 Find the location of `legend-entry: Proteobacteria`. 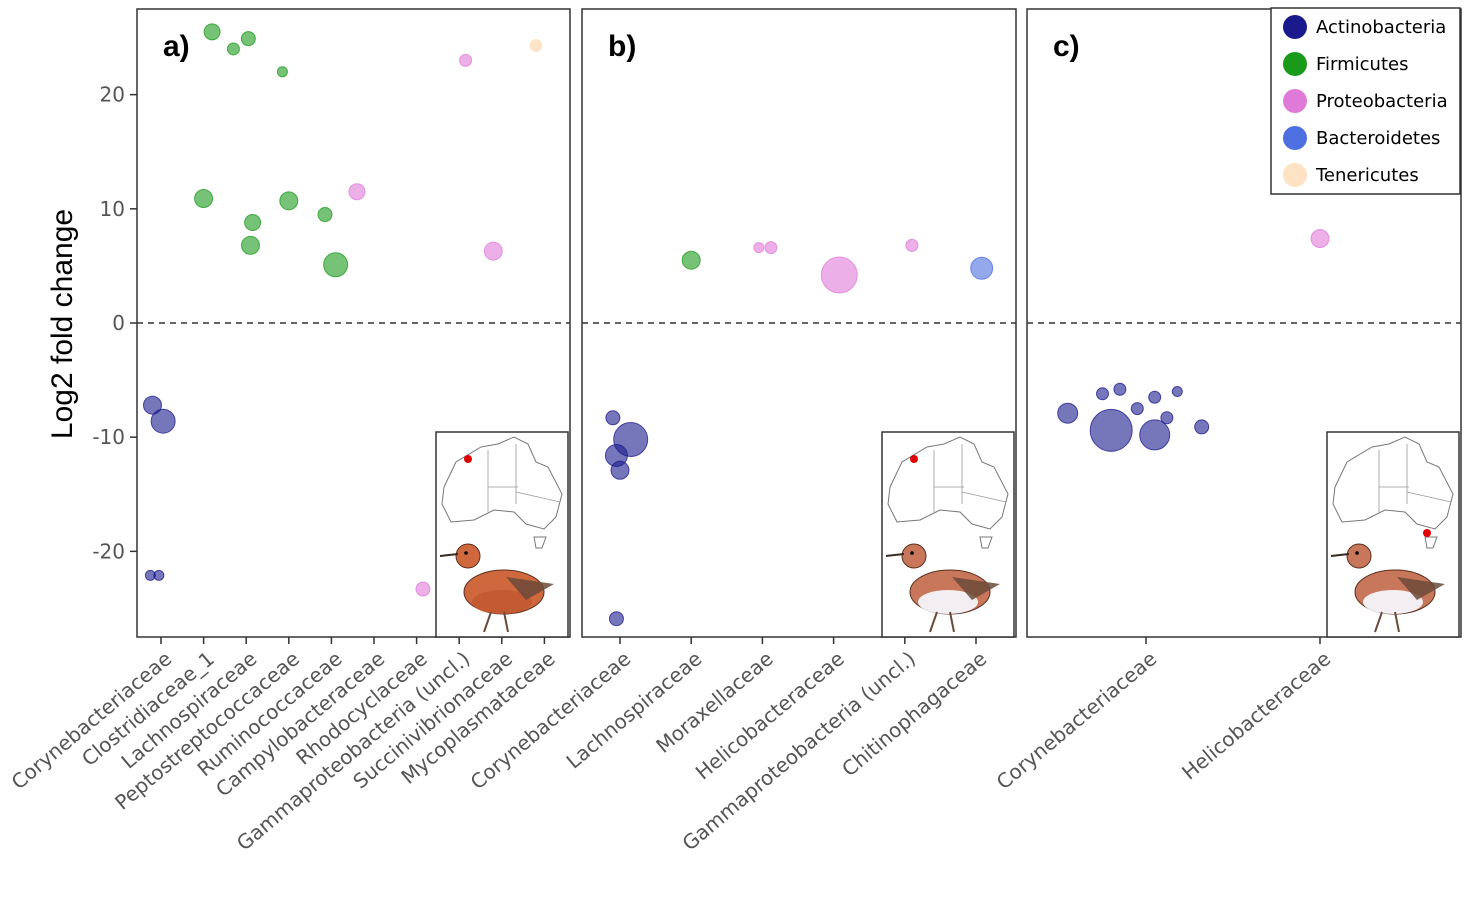

legend-entry: Proteobacteria is located at coordinates (1365, 101).